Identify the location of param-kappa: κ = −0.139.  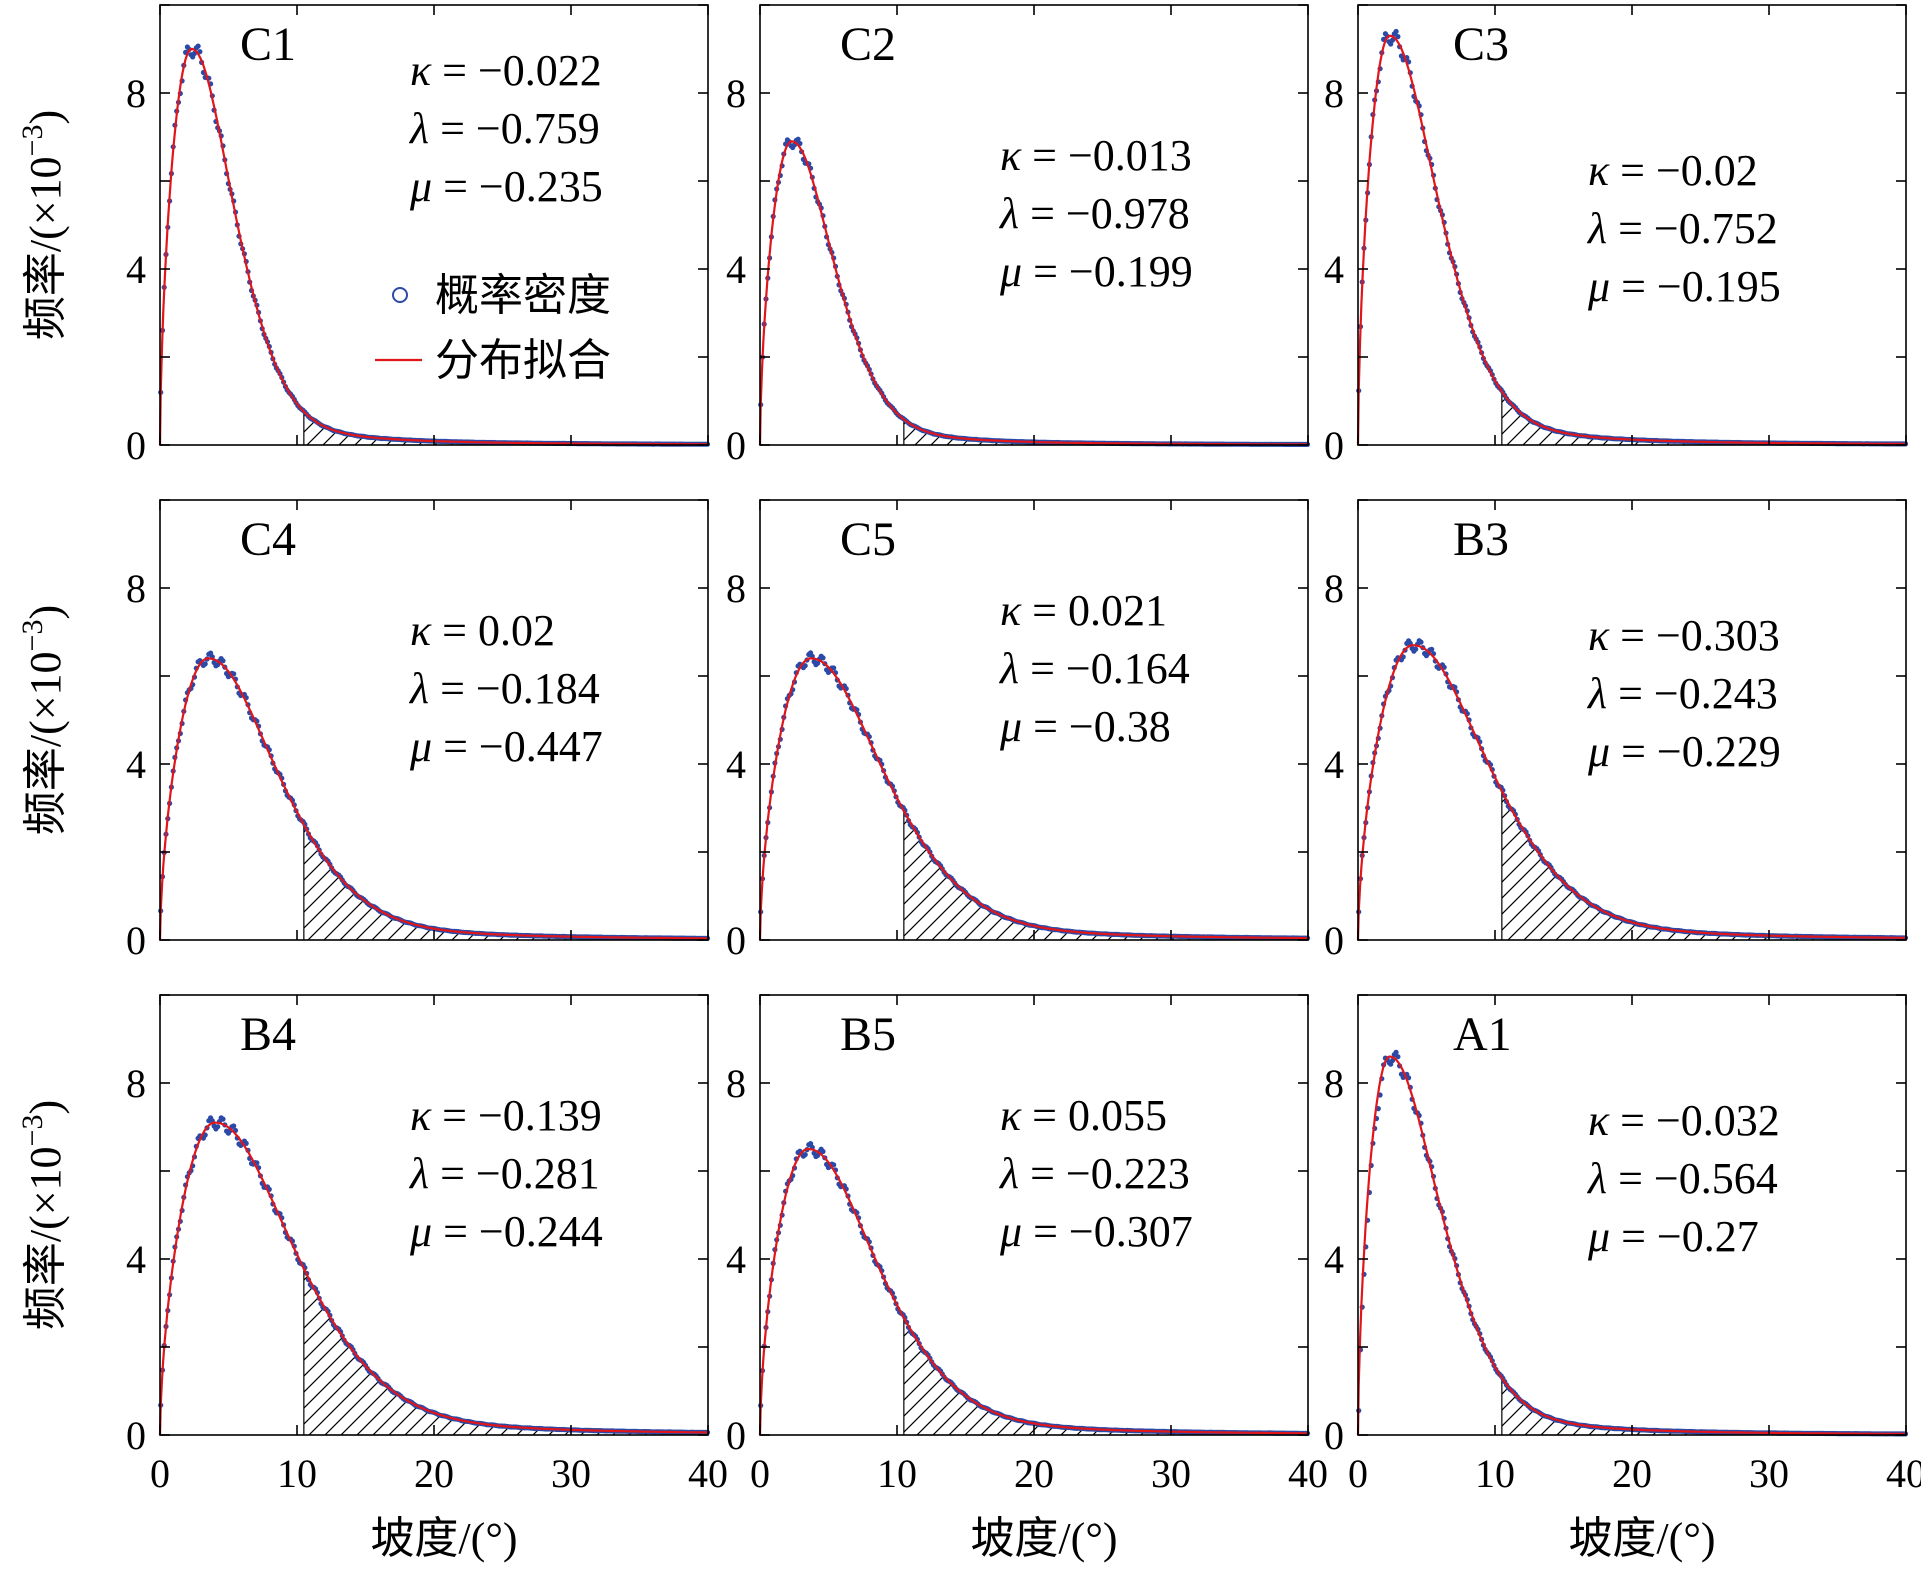
(506, 1115).